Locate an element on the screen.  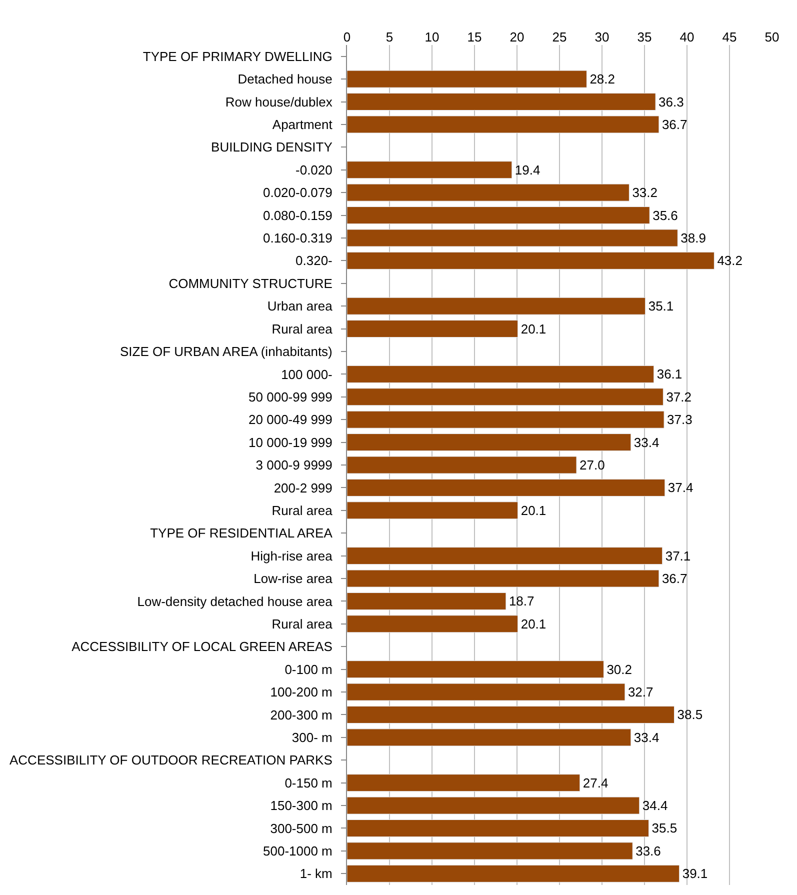
data-label: 33.6 is located at coordinates (648, 850).